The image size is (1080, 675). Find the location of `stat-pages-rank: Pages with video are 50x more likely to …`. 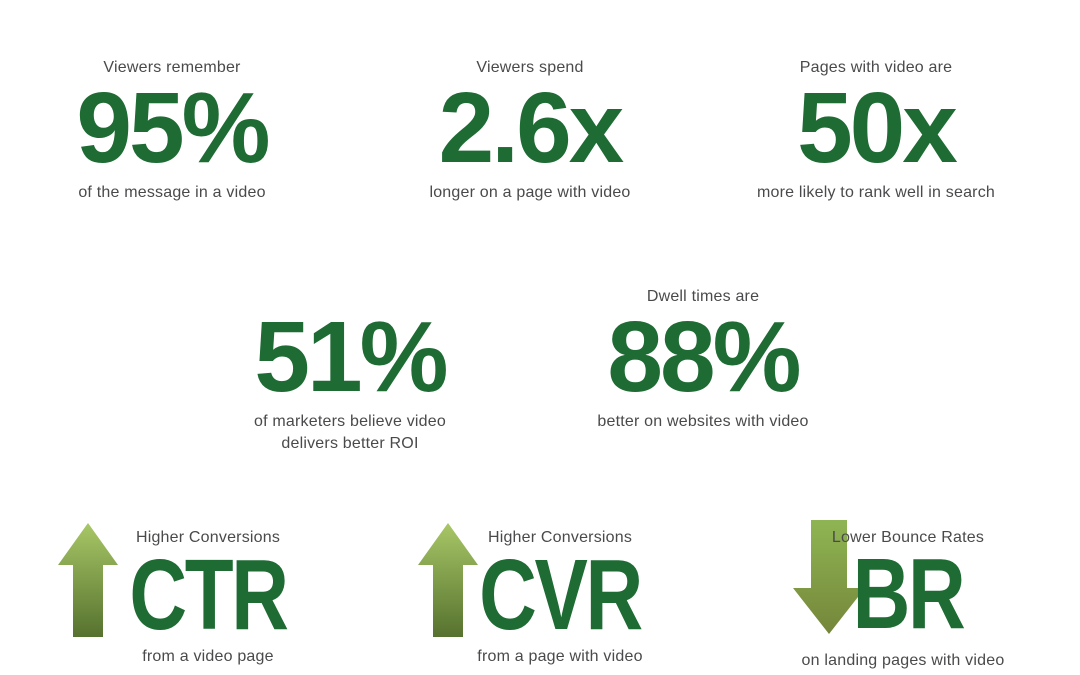

stat-pages-rank: Pages with video are 50x more likely to … is located at coordinates (876, 131).